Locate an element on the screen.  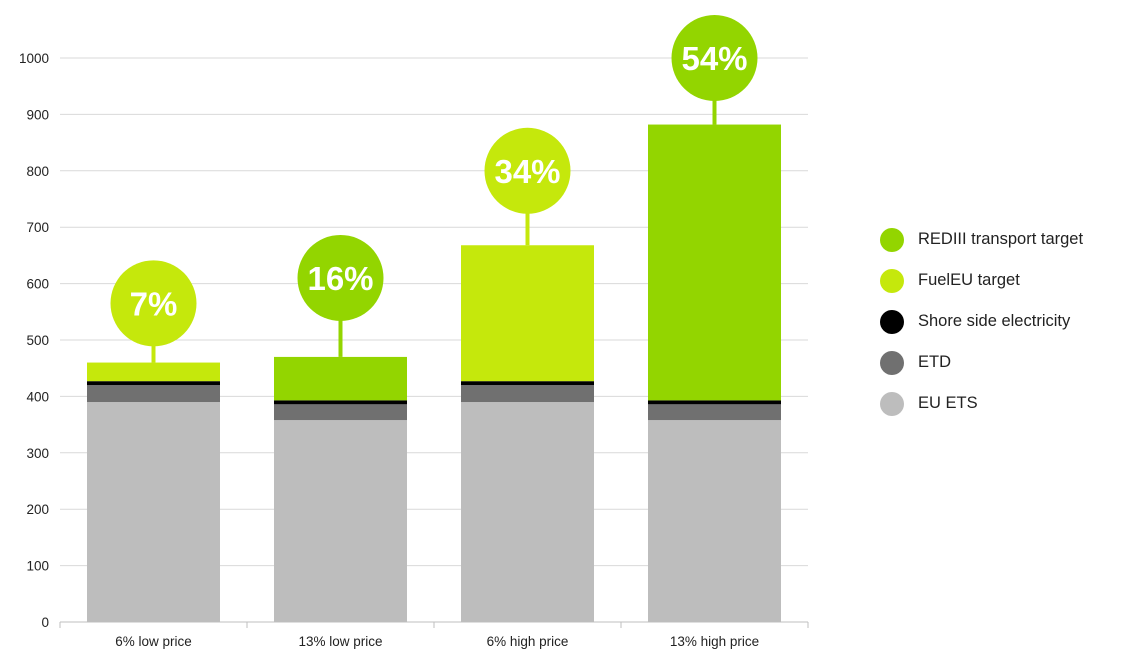
y-tick-label: 200 is located at coordinates (37, 509).